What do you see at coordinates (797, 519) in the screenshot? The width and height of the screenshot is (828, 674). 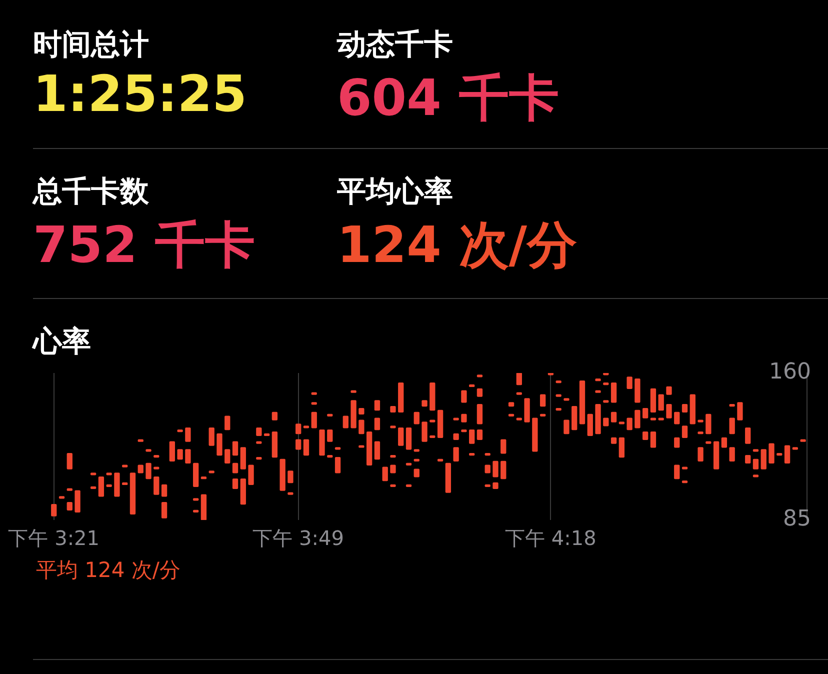 I see `y-tick-label: 85` at bounding box center [797, 519].